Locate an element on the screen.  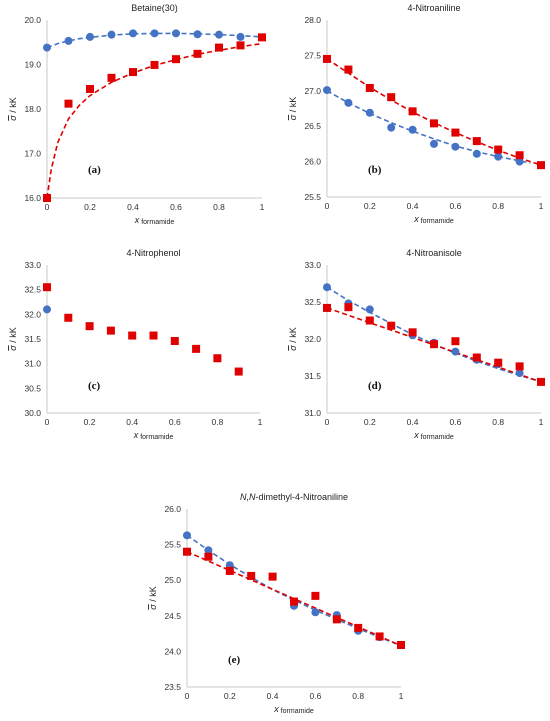
y-tick-label: 32.0 is located at coordinates (312, 339).